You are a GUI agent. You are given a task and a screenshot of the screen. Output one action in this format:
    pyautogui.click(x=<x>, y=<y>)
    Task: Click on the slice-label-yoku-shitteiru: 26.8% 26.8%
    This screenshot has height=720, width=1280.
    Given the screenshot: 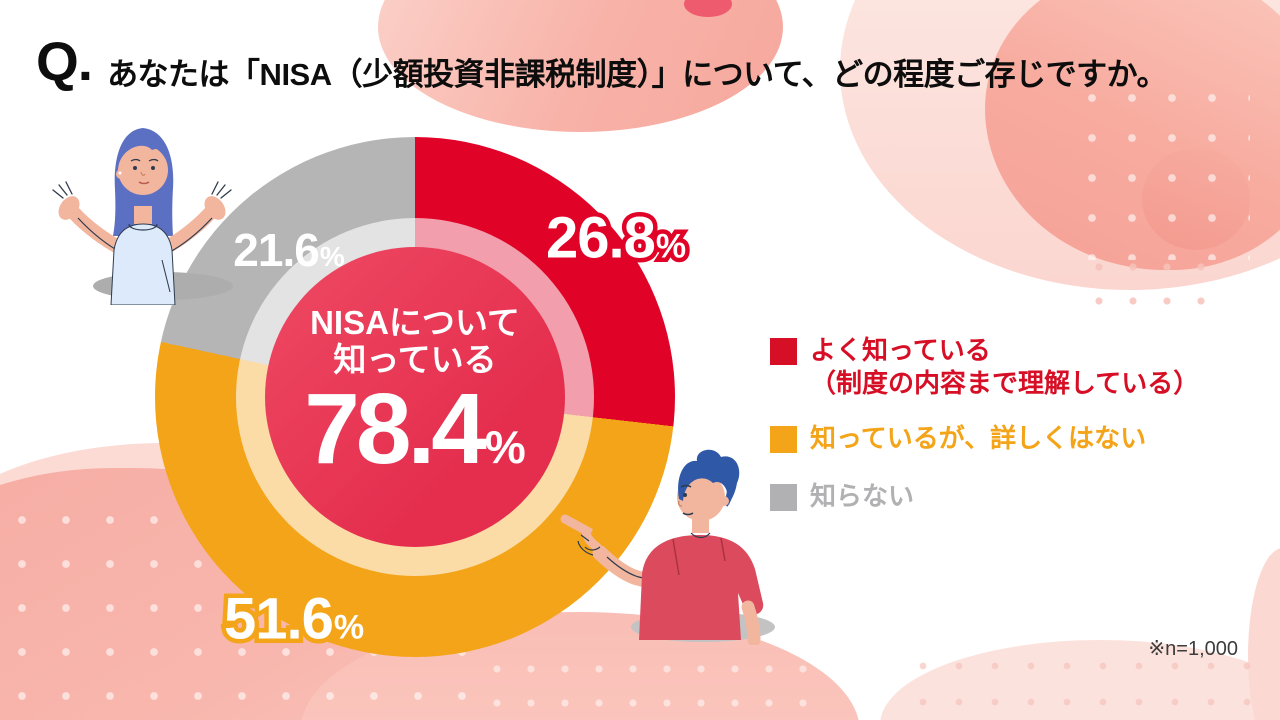 What is the action you would take?
    pyautogui.click(x=615, y=238)
    